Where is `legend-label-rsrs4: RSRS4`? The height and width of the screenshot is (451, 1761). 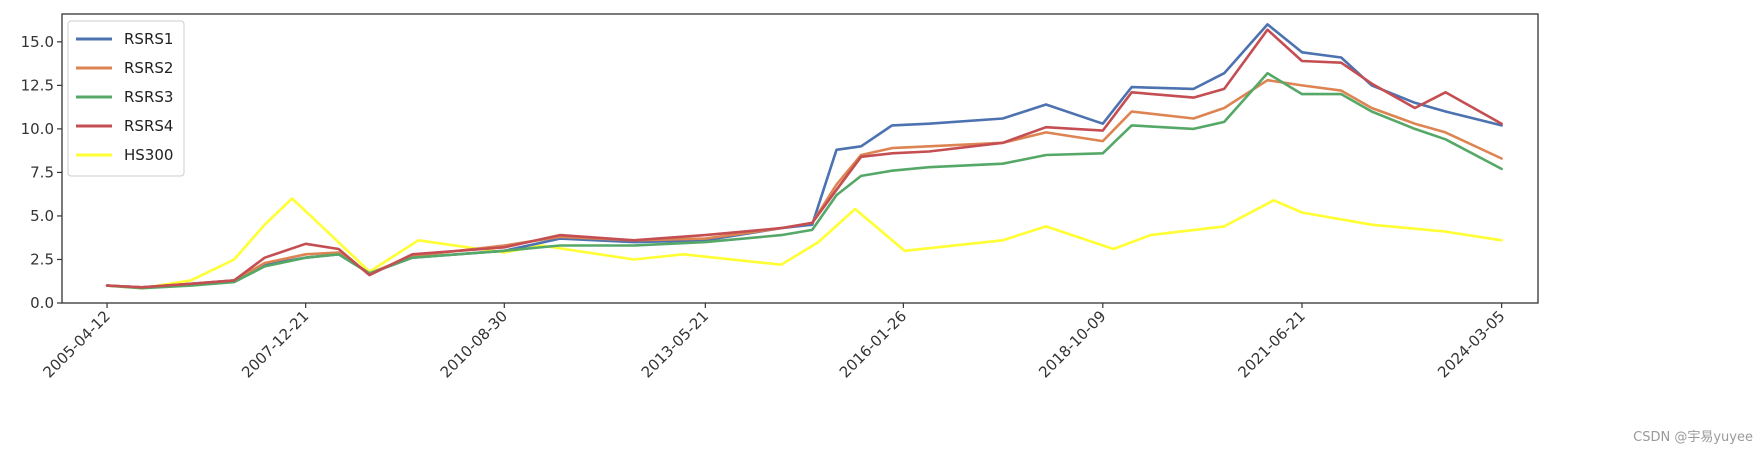
legend-label-rsrs4: RSRS4 is located at coordinates (148, 126).